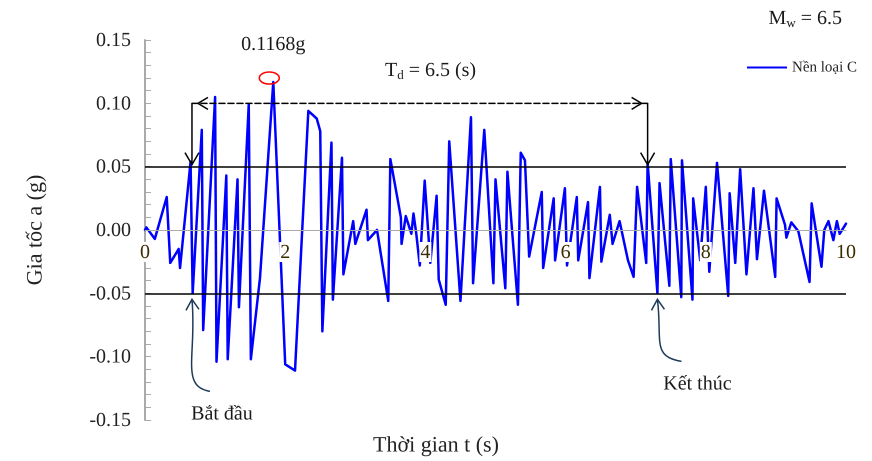 The image size is (872, 461). Describe the element at coordinates (273, 44) in the screenshot. I see `annotation: 0.1168g` at that location.